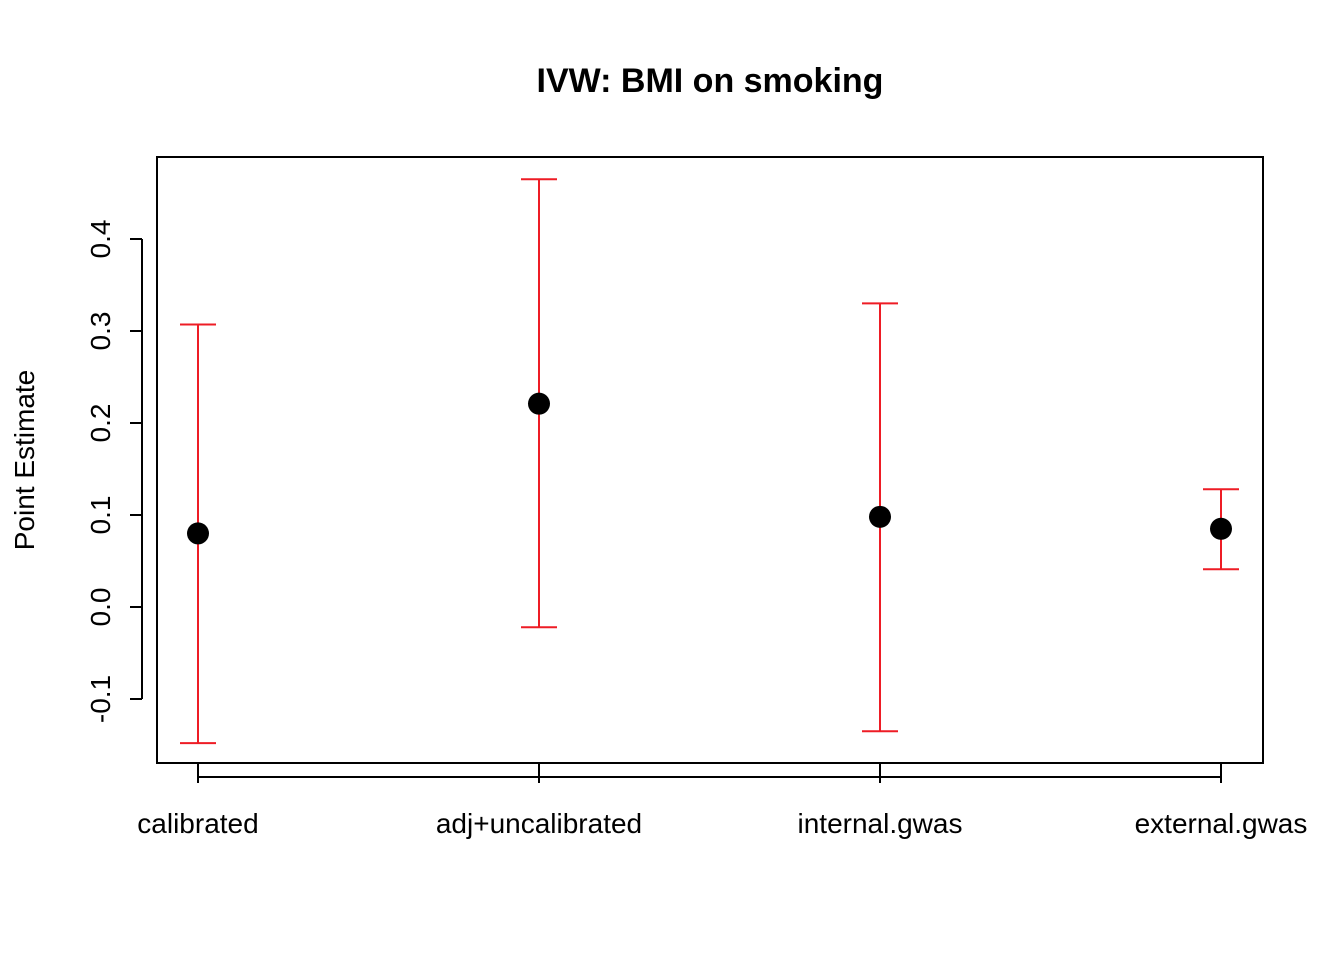  Describe the element at coordinates (100, 699) in the screenshot. I see `y-tick-label: -0.1` at that location.